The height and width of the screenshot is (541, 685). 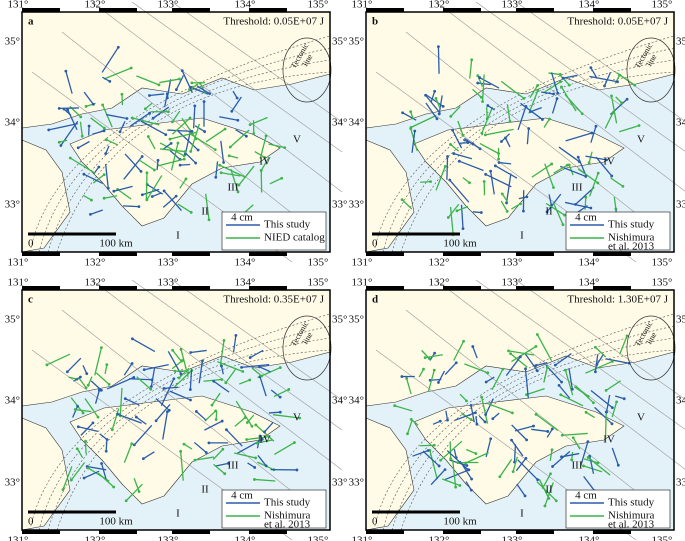 What do you see at coordinates (641, 418) in the screenshot?
I see `region-label: V` at bounding box center [641, 418].